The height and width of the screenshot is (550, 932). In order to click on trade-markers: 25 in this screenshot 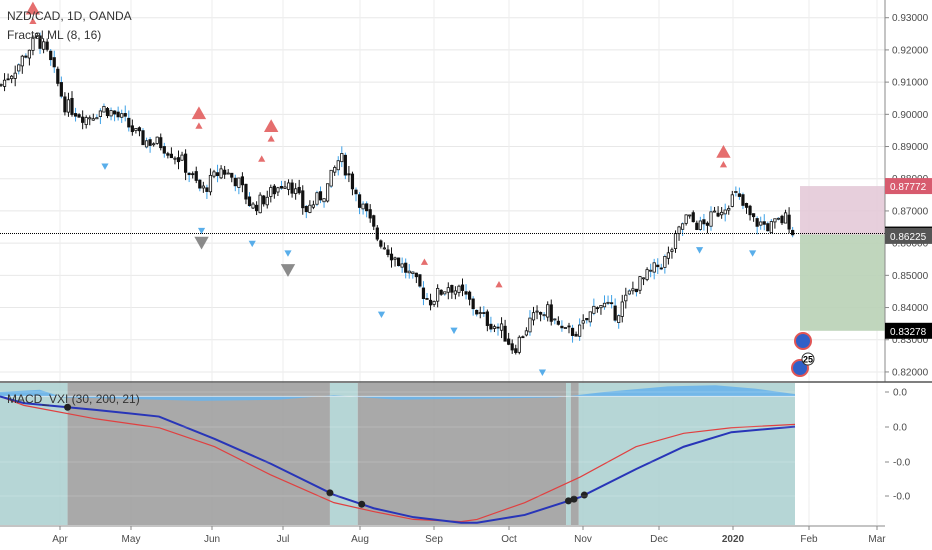, I will do `click(803, 354)`.